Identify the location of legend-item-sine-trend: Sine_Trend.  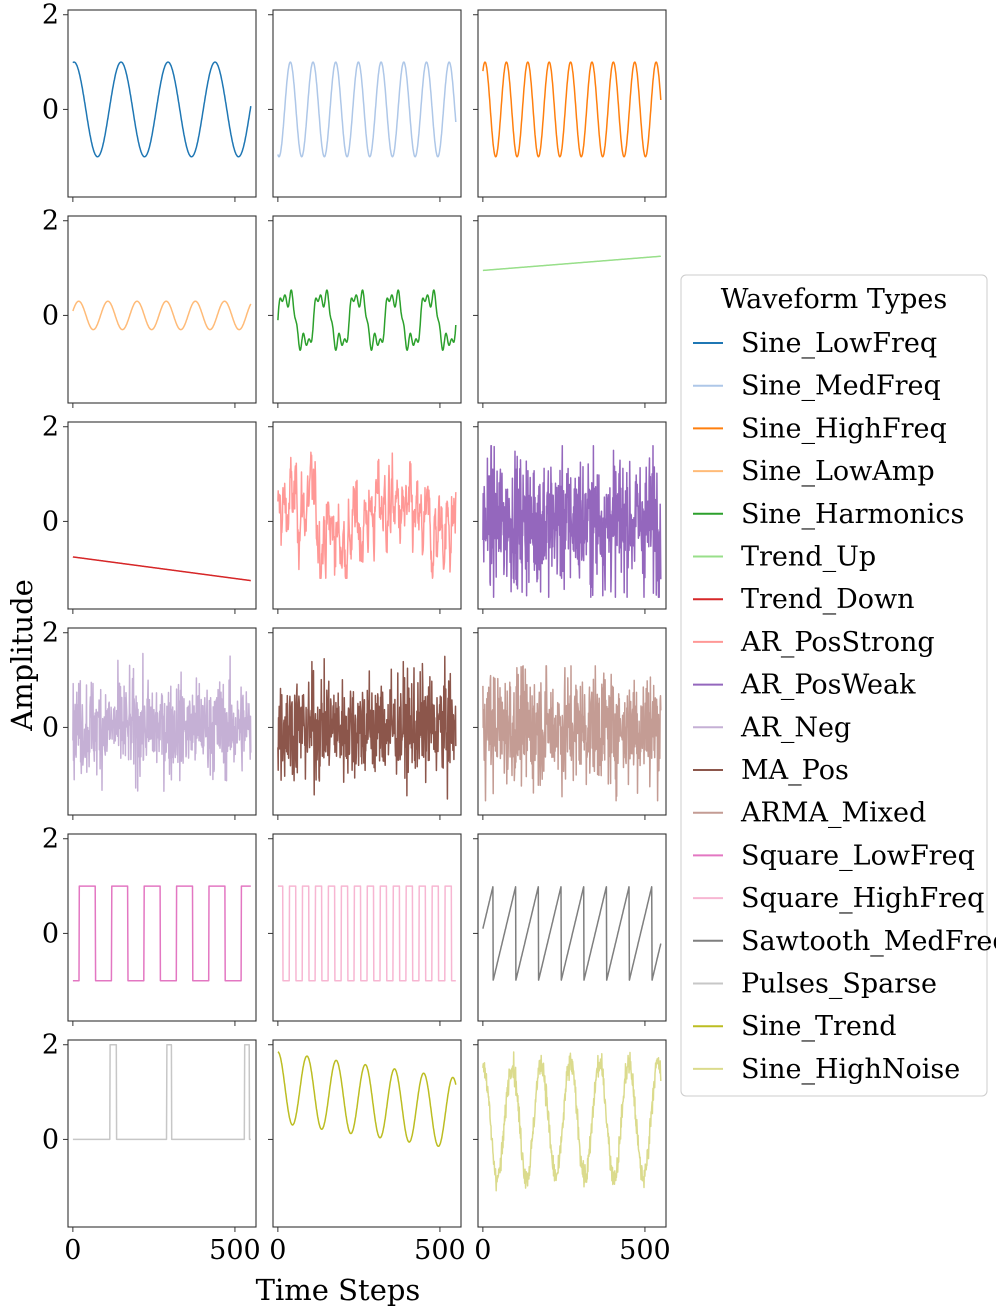
(795, 1026).